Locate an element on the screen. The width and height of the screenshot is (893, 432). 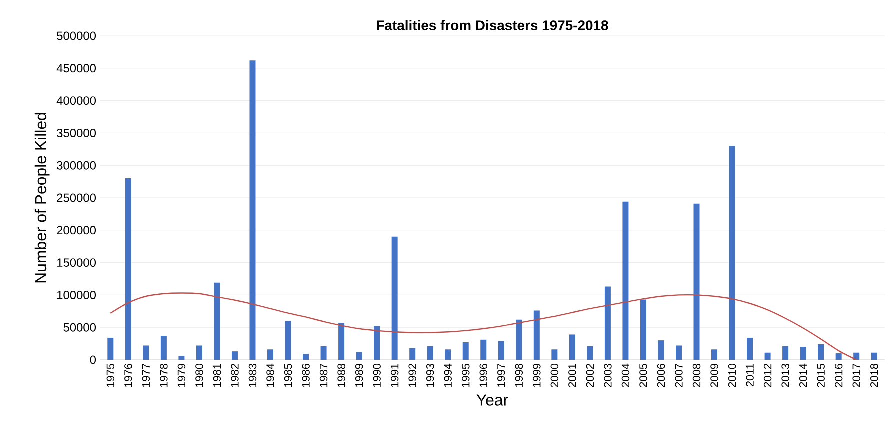
x-tick-label: 1988 is located at coordinates (342, 376).